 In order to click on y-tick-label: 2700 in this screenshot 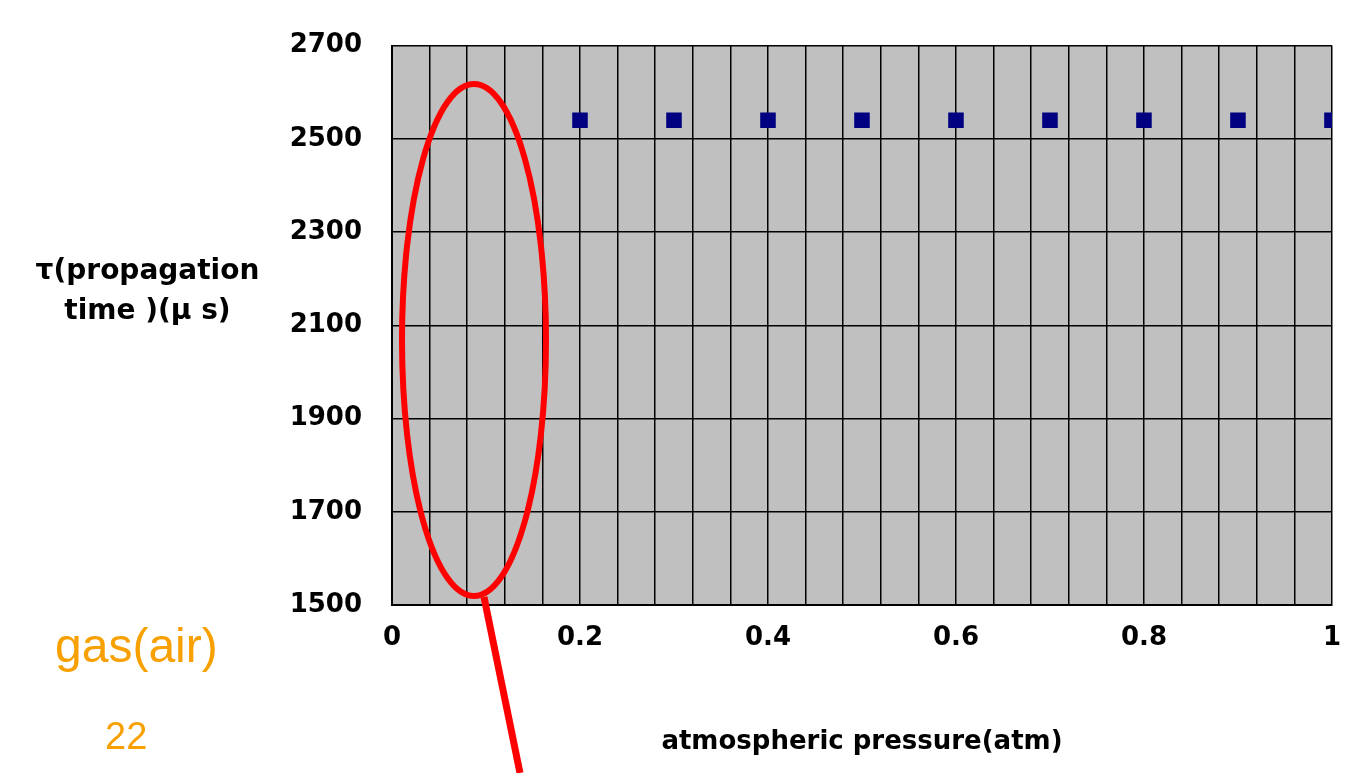, I will do `click(325, 43)`.